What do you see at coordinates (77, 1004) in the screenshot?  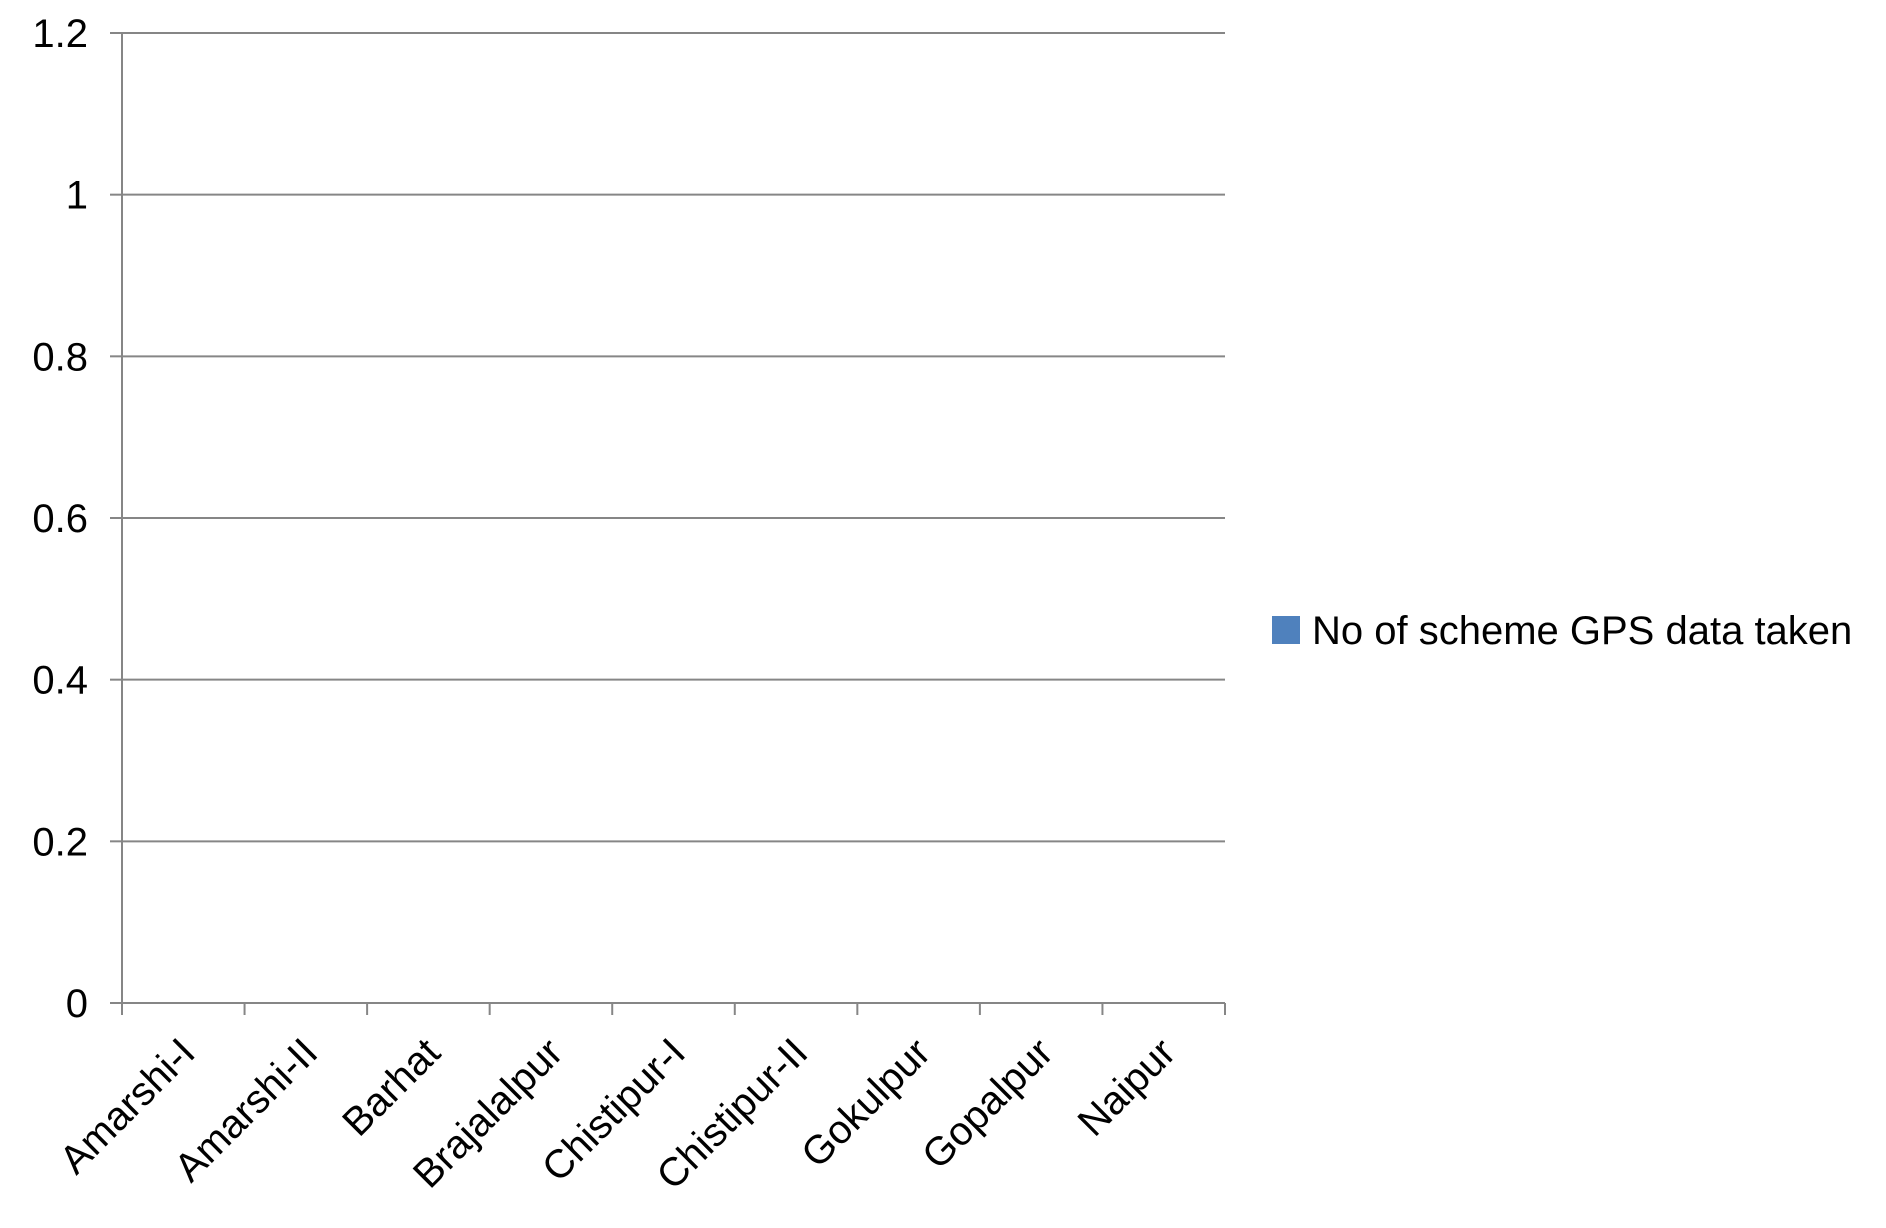 I see `y-tick-label: 0` at bounding box center [77, 1004].